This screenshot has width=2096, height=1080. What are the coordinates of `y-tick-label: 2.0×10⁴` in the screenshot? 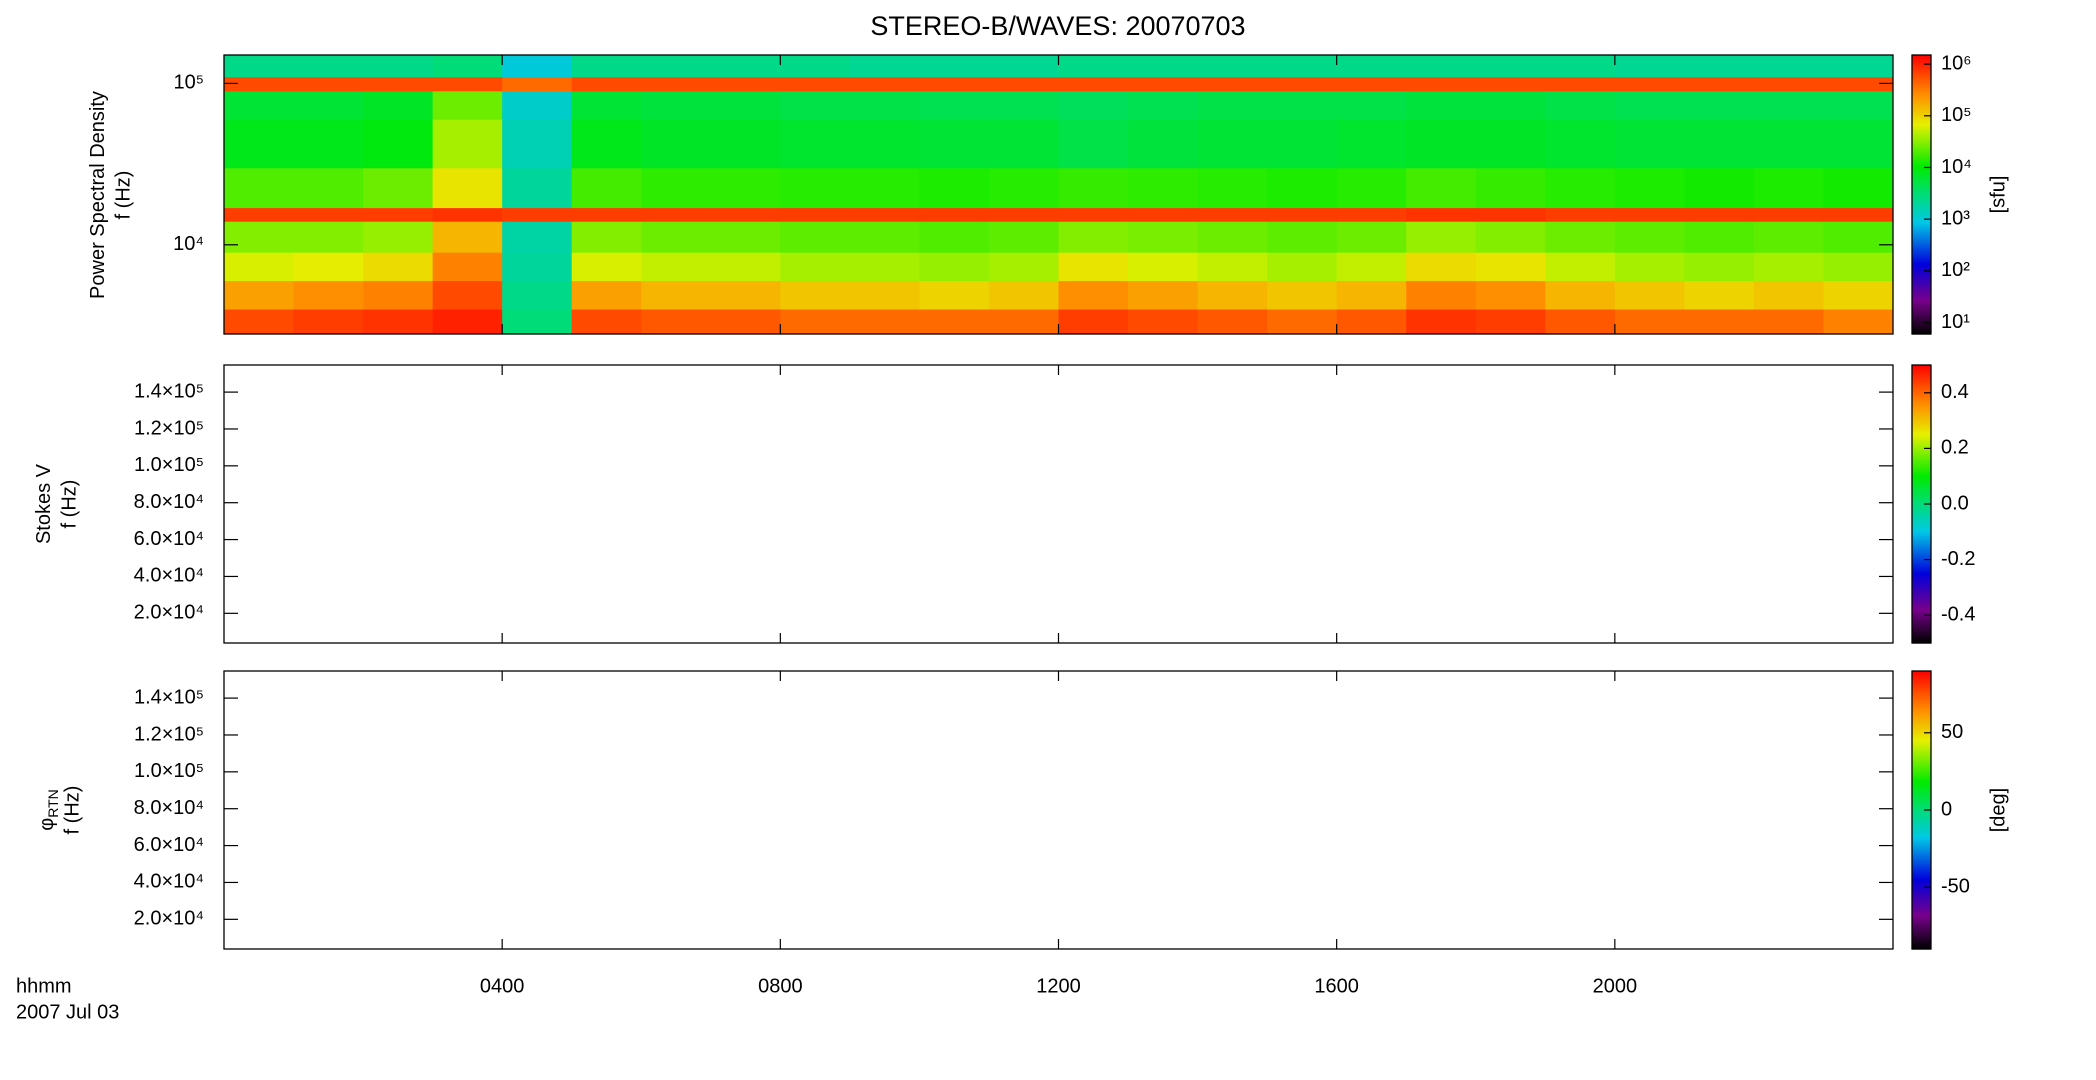 It's located at (169, 919).